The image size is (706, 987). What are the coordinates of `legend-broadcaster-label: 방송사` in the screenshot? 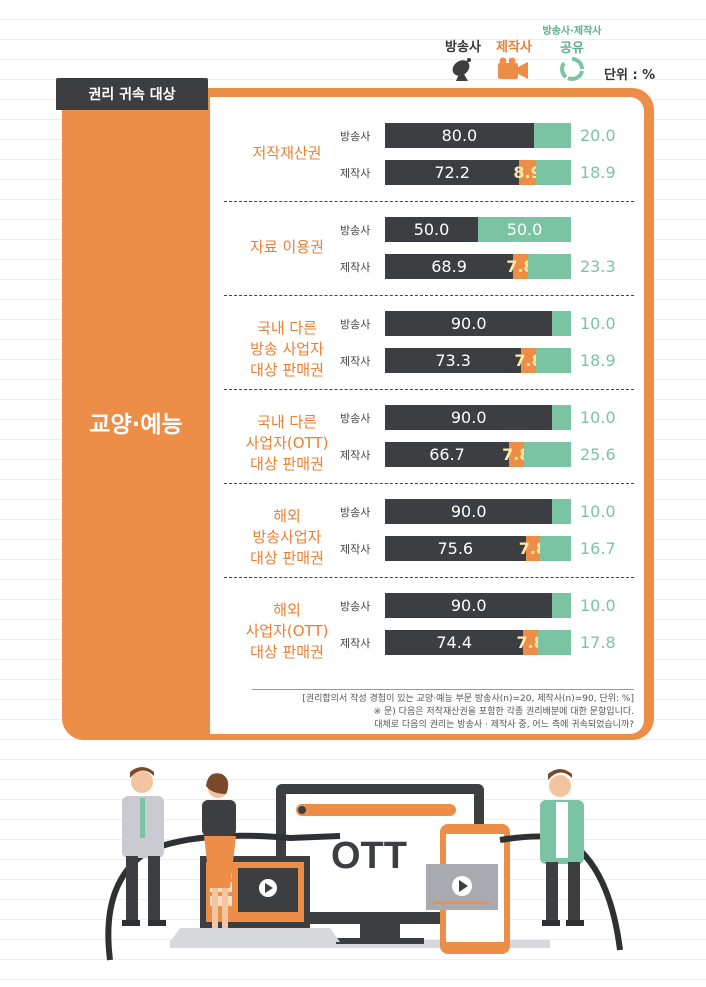 It's located at (463, 47).